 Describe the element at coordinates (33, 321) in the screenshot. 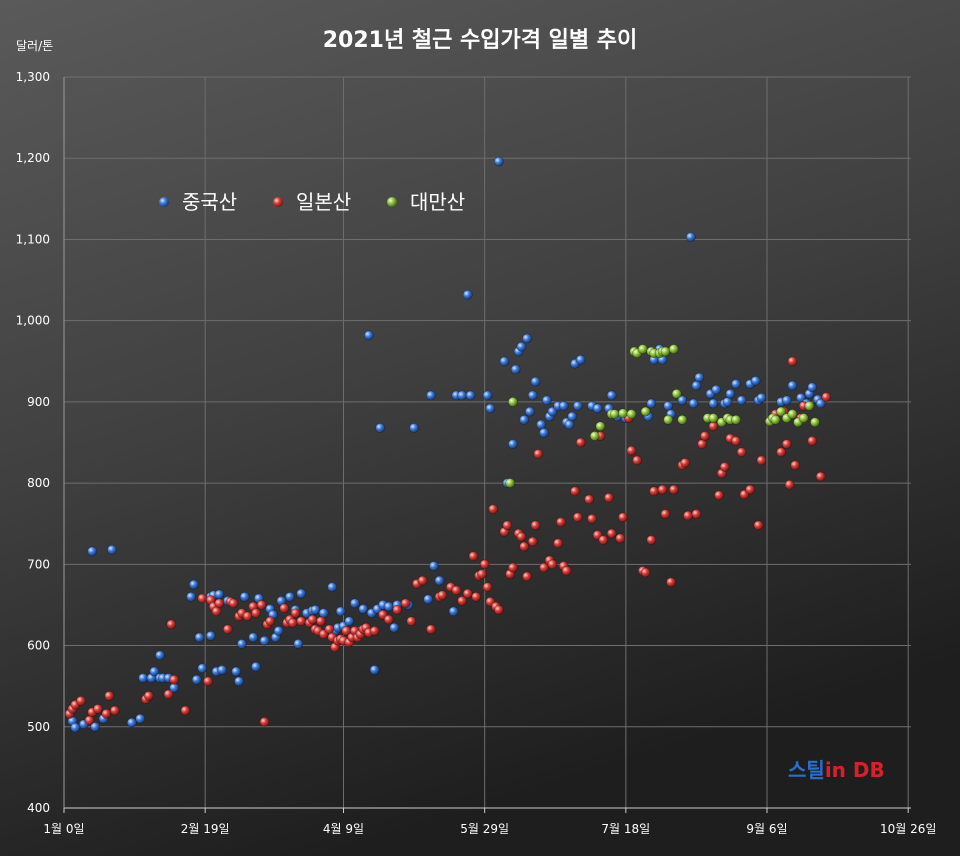

I see `y-tick-label: 1,000` at that location.